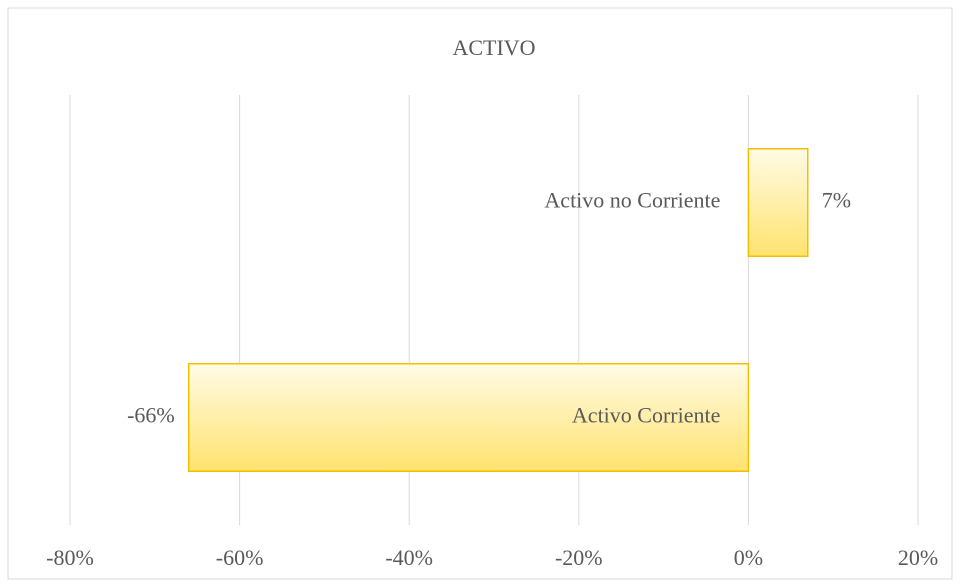  Describe the element at coordinates (240, 557) in the screenshot. I see `x-tick-label: -60%` at that location.